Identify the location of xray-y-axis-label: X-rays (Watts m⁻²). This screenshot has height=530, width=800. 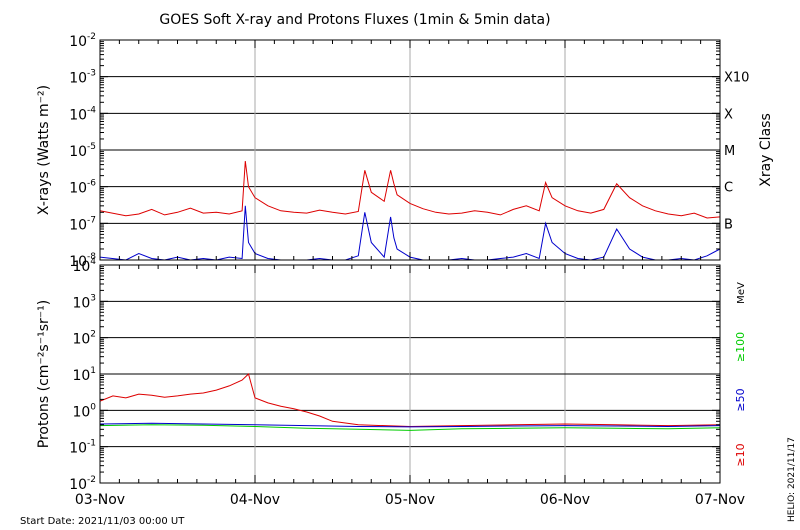
(44, 150).